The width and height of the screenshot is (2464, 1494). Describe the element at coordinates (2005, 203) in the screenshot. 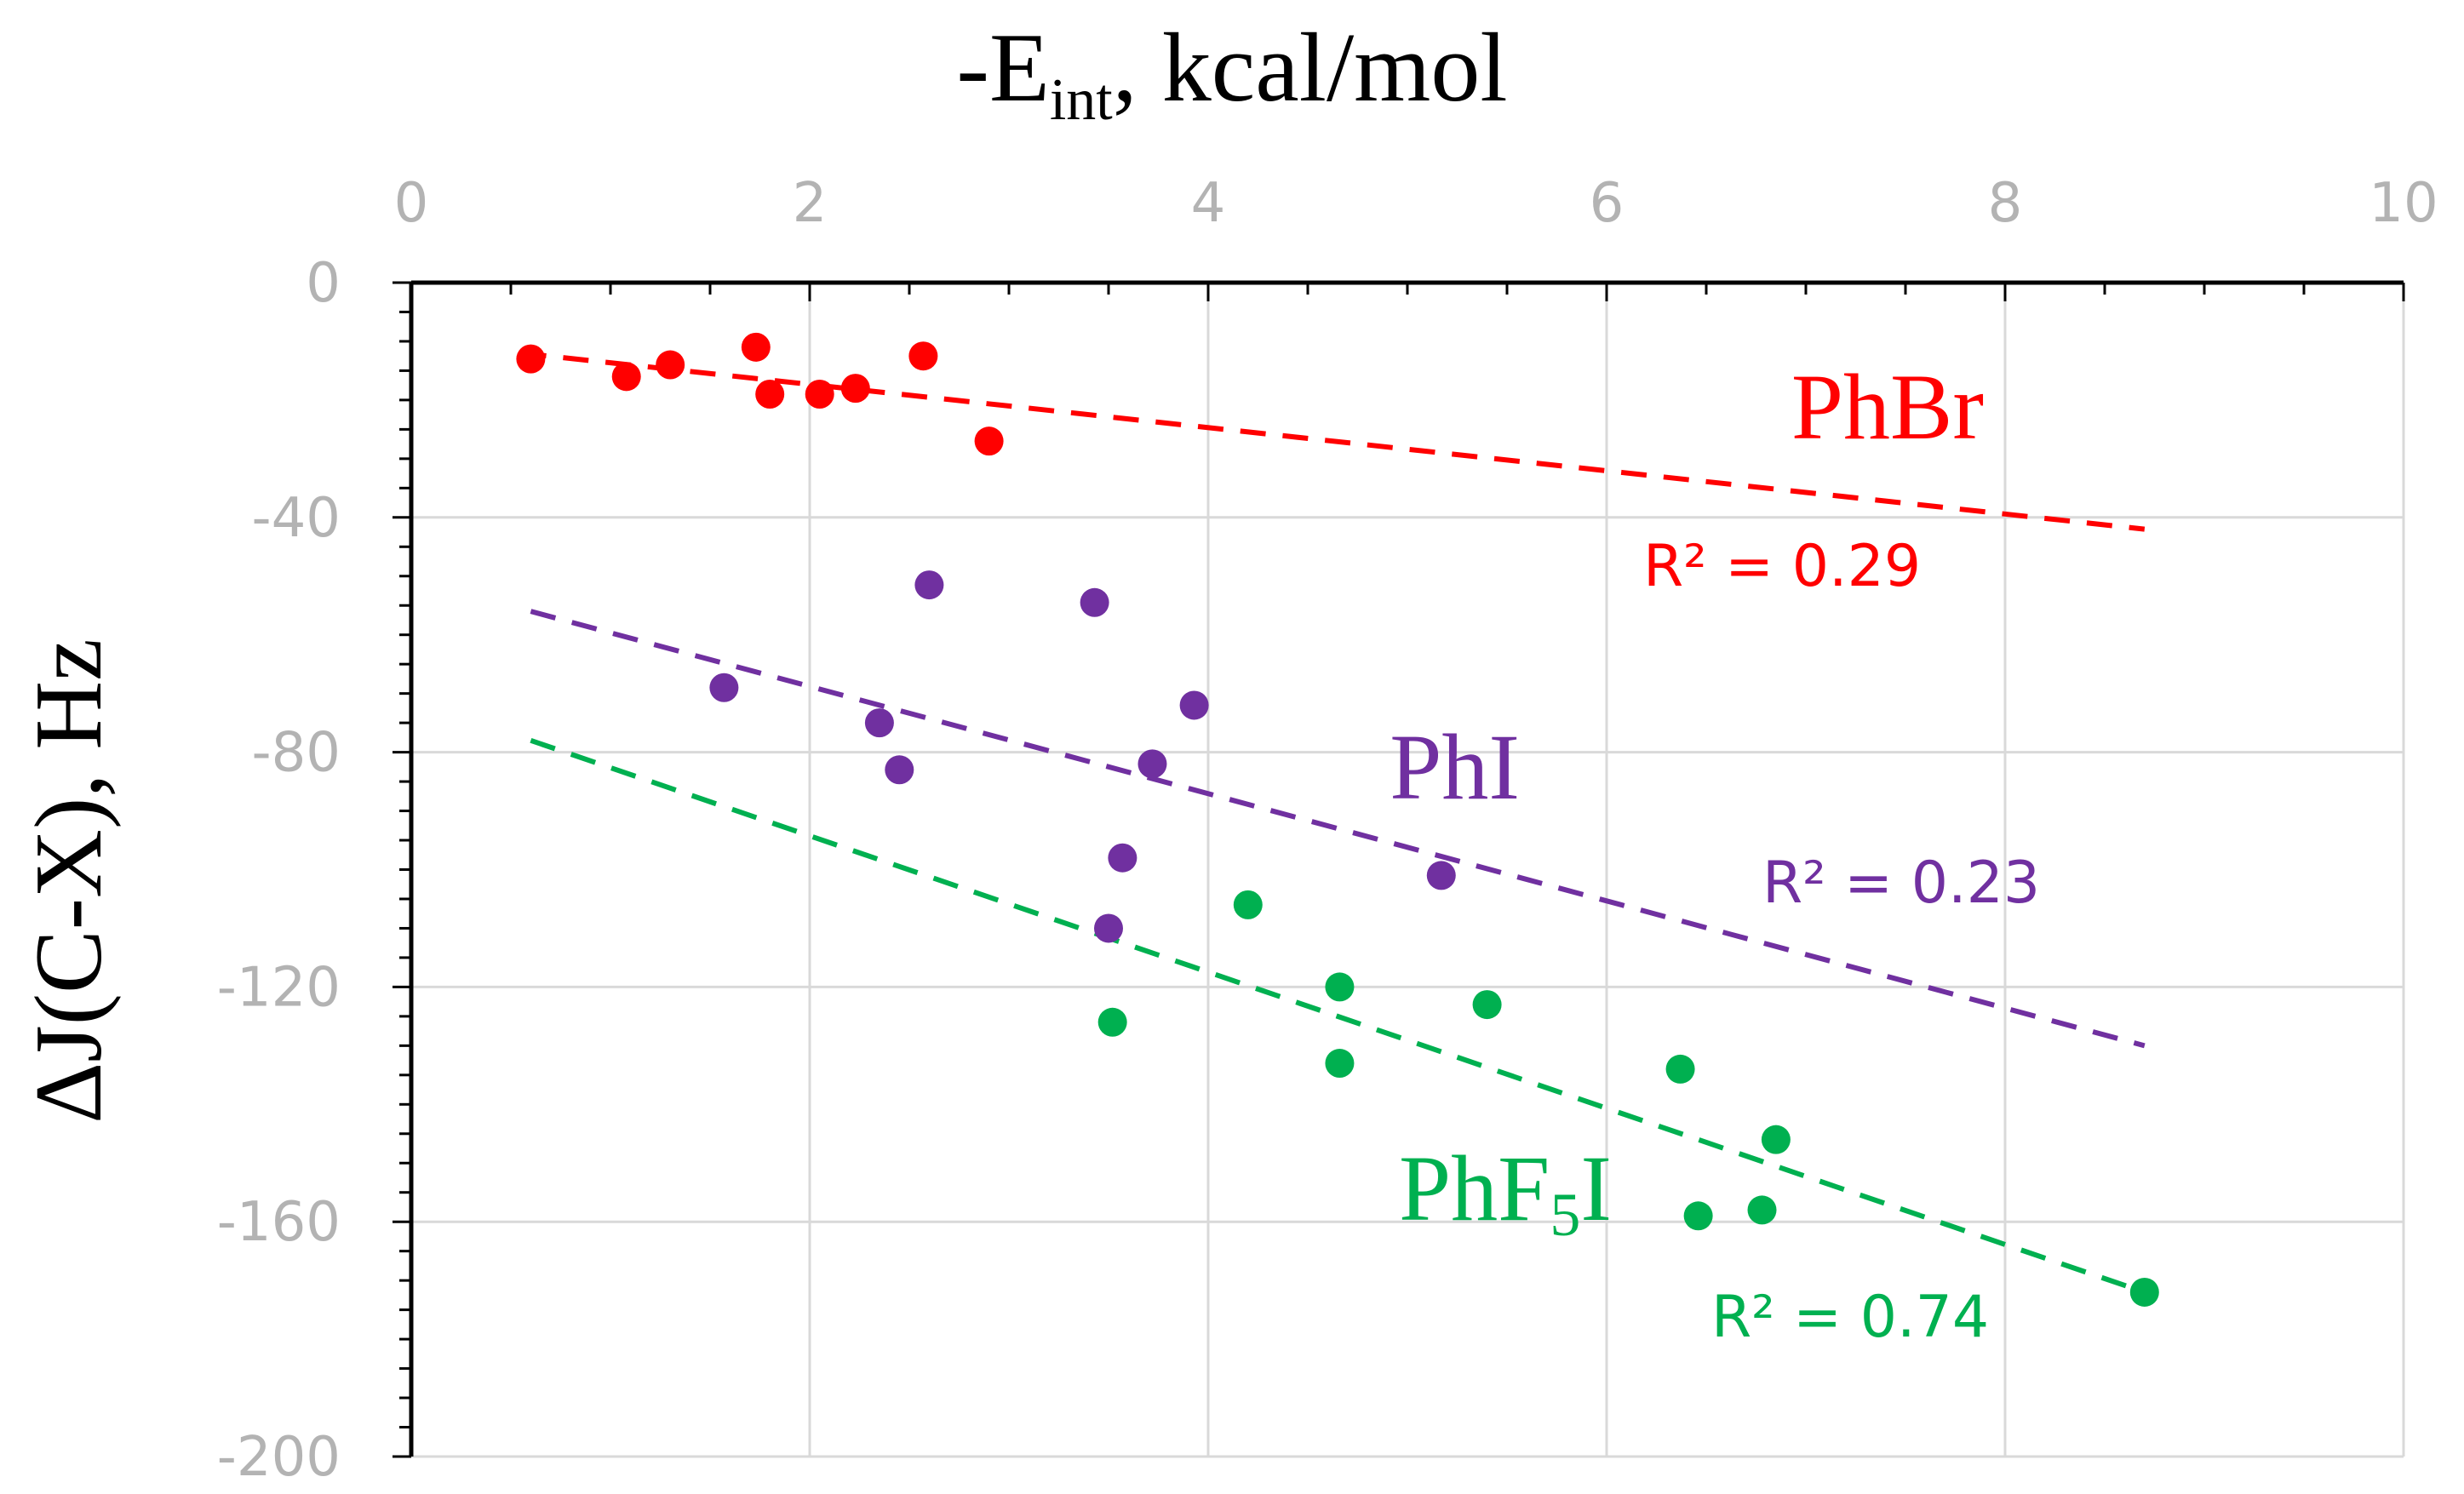

I see `x-tick-label: 8` at that location.